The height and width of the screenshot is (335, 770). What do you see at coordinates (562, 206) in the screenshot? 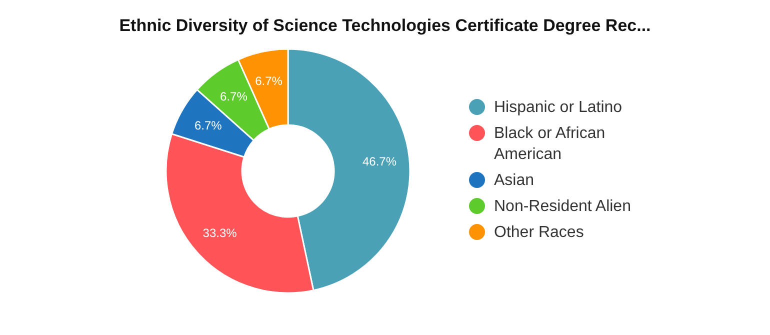
I see `legend-label: Non-Resident Alien` at bounding box center [562, 206].